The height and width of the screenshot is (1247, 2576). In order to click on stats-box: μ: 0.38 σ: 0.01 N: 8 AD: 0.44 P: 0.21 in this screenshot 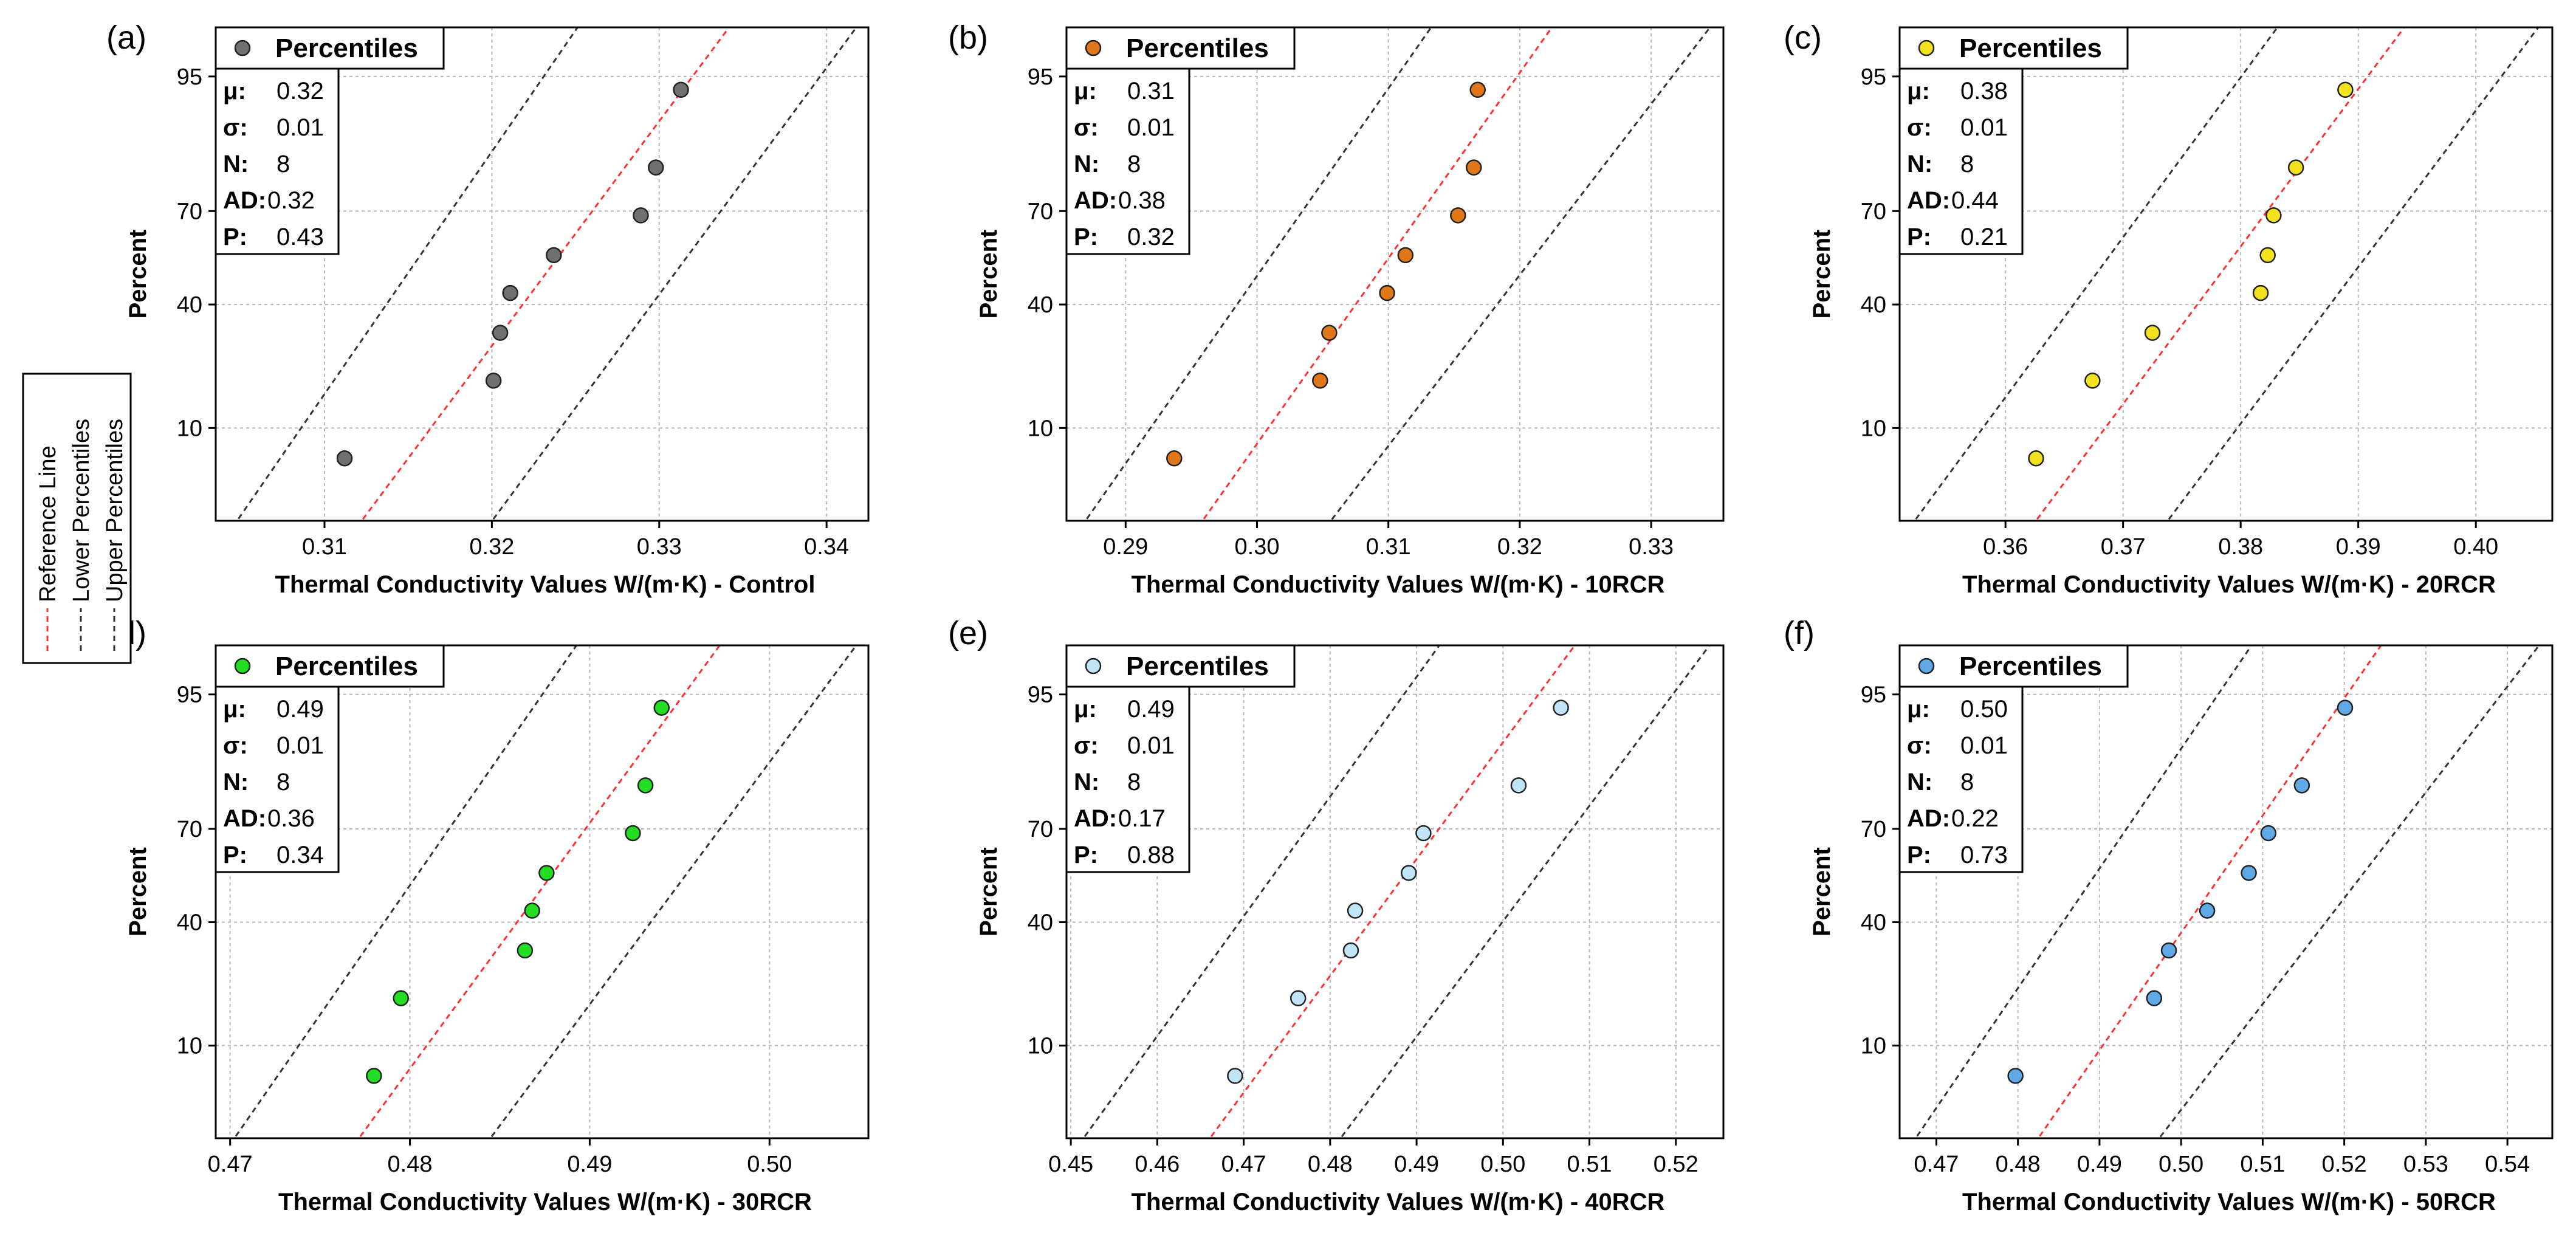, I will do `click(1961, 161)`.